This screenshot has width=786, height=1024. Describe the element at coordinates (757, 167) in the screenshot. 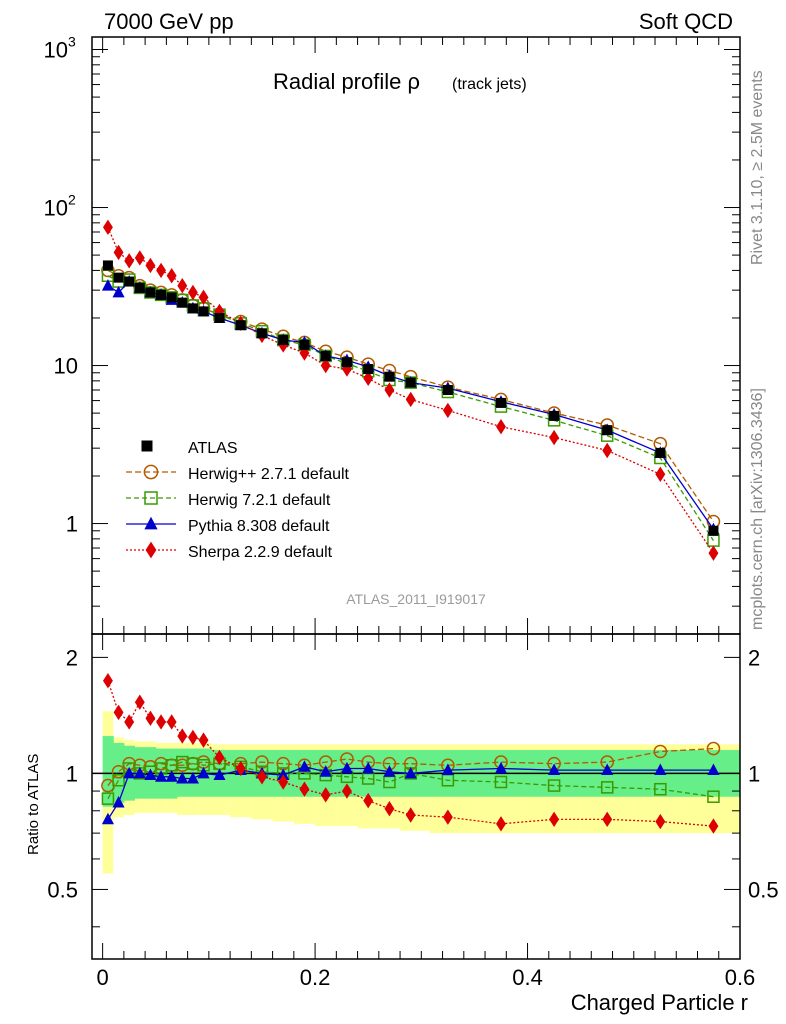

I see `rivet-label: Rivet 3.1.10, ≥ 2.5M events` at that location.